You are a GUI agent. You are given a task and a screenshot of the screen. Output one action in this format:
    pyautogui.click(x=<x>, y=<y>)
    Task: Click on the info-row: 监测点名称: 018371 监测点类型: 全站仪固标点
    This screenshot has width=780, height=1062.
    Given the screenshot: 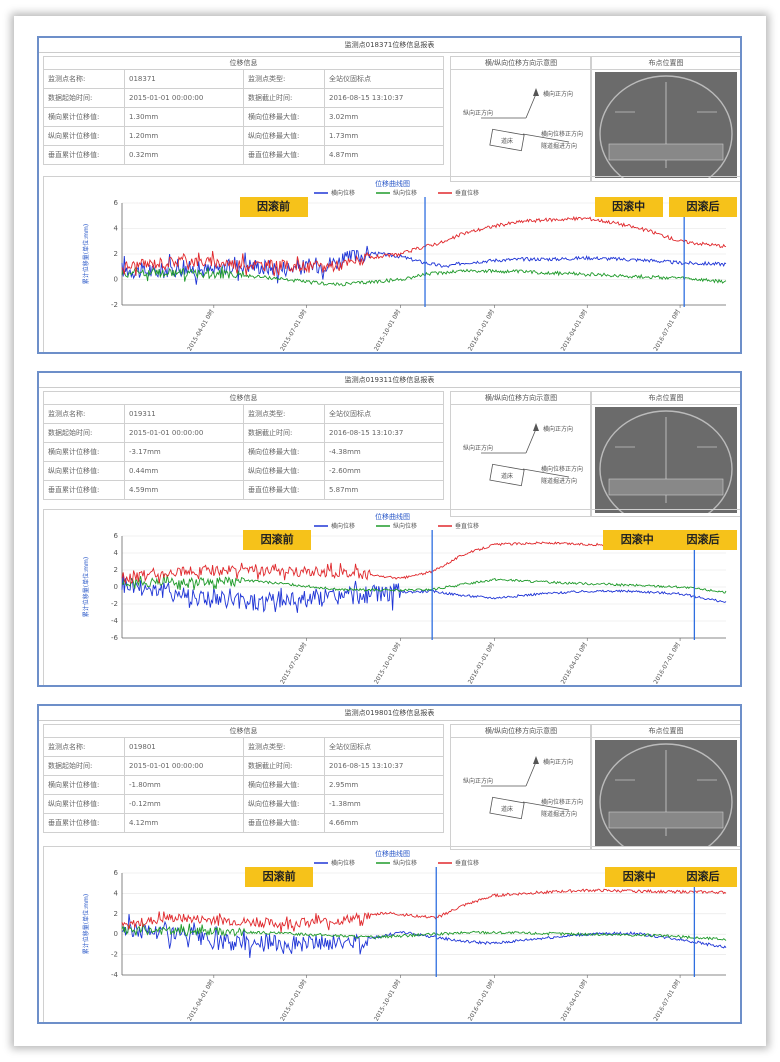 What is the action you would take?
    pyautogui.click(x=243, y=79)
    